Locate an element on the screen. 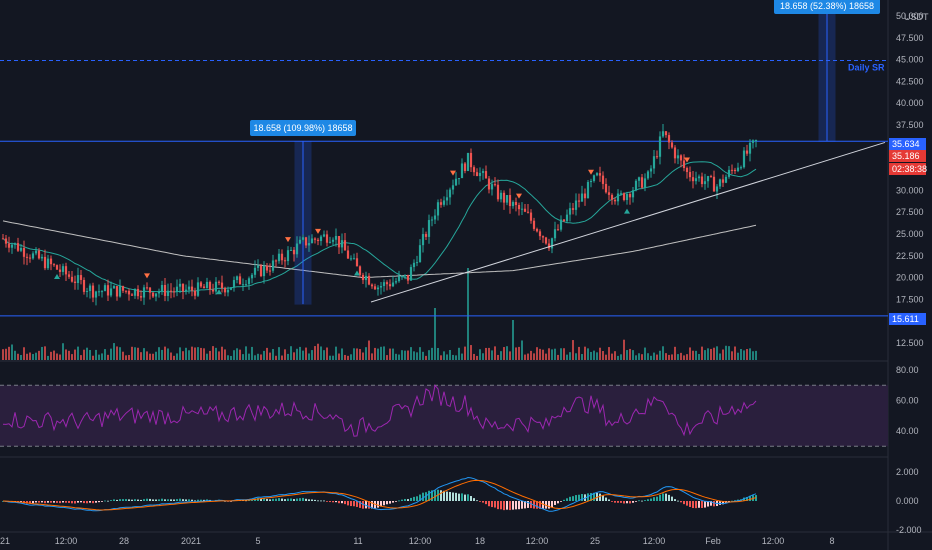 The image size is (932, 550). buy-signal-marker is located at coordinates (57, 276).